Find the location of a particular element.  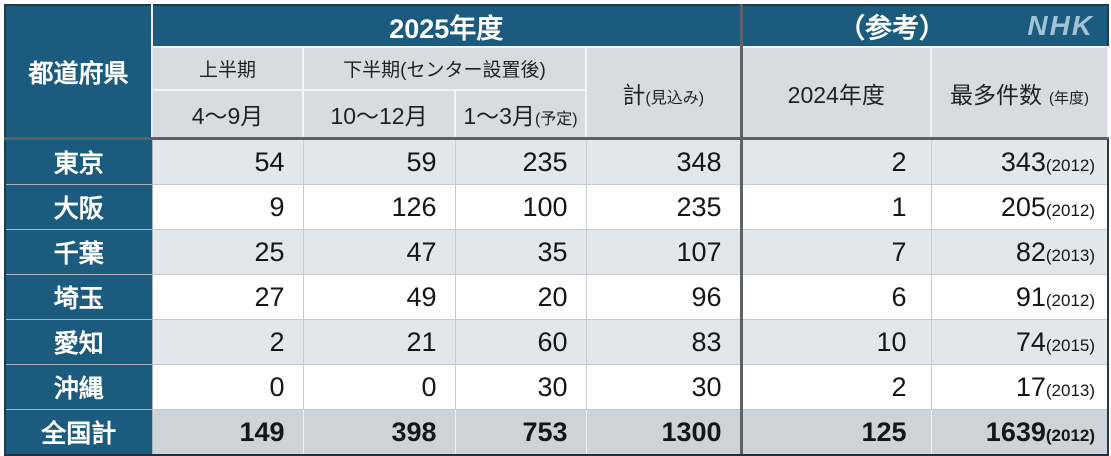

cell-oct-dec: 126 is located at coordinates (379, 207).